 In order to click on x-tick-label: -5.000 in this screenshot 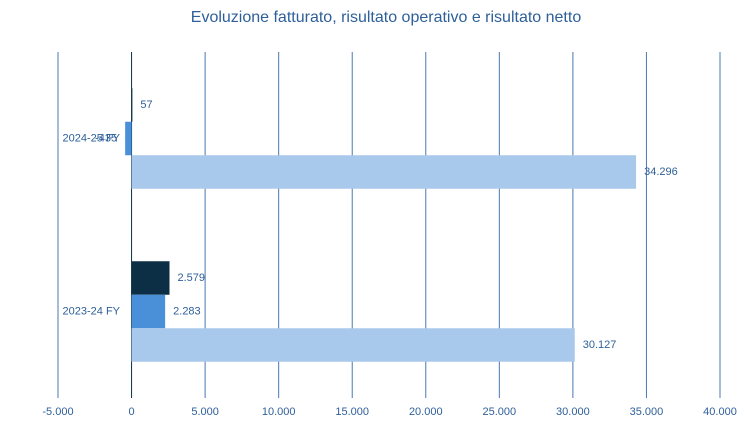, I will do `click(57, 412)`.